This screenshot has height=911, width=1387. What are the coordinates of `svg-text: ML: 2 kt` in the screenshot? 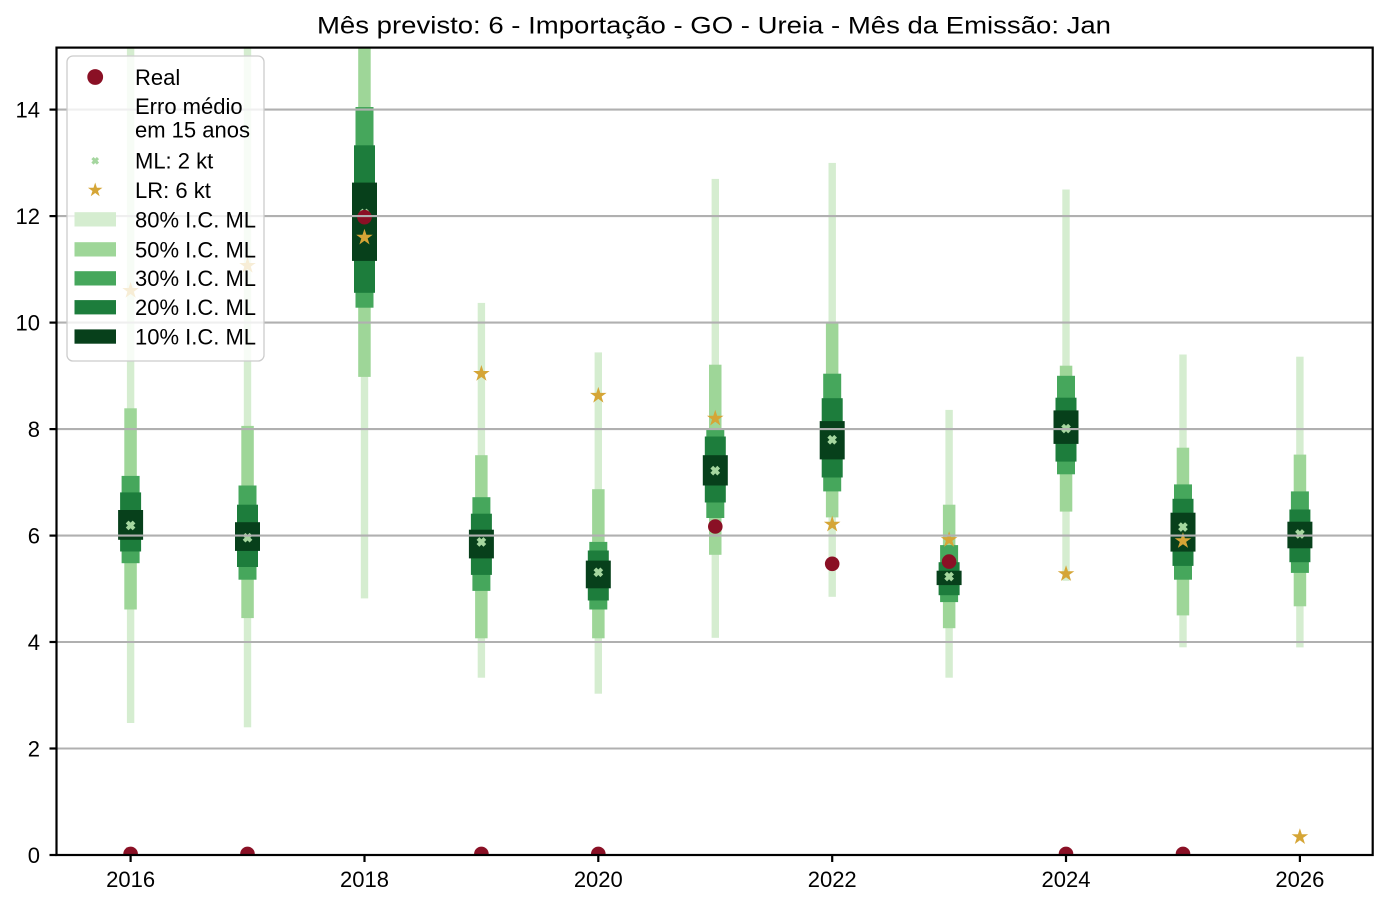 It's located at (174, 161).